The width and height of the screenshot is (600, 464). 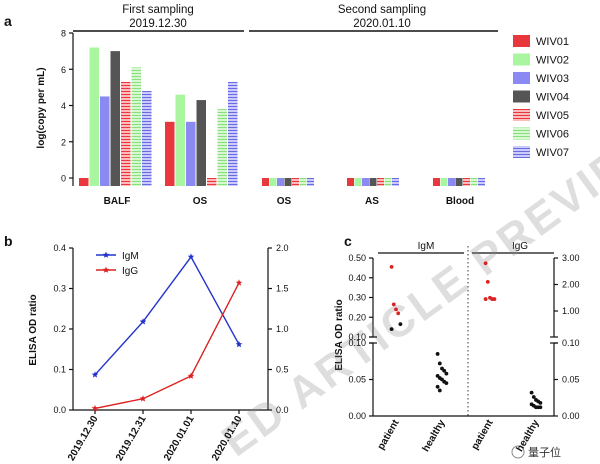 What do you see at coordinates (63, 179) in the screenshot?
I see `panel-a-ytick-label: 0` at bounding box center [63, 179].